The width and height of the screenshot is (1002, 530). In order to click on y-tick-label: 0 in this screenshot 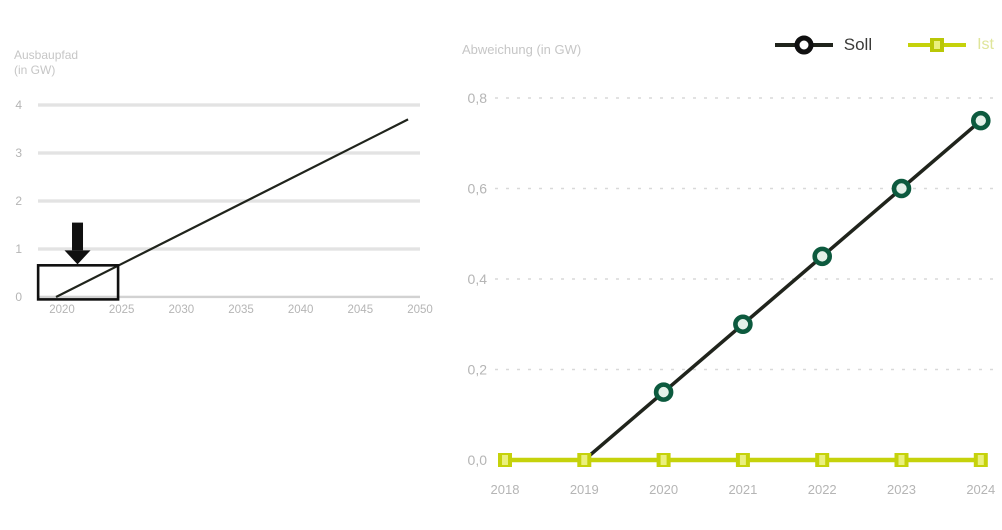, I will do `click(18, 297)`.